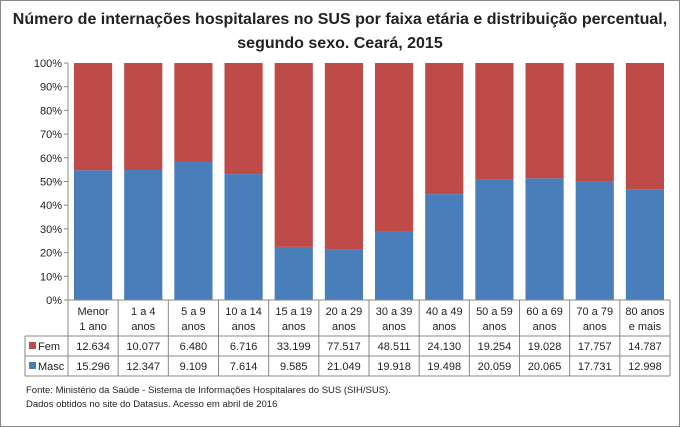 This screenshot has width=680, height=427. What do you see at coordinates (595, 347) in the screenshot?
I see `data-label-fem: 17.757` at bounding box center [595, 347].